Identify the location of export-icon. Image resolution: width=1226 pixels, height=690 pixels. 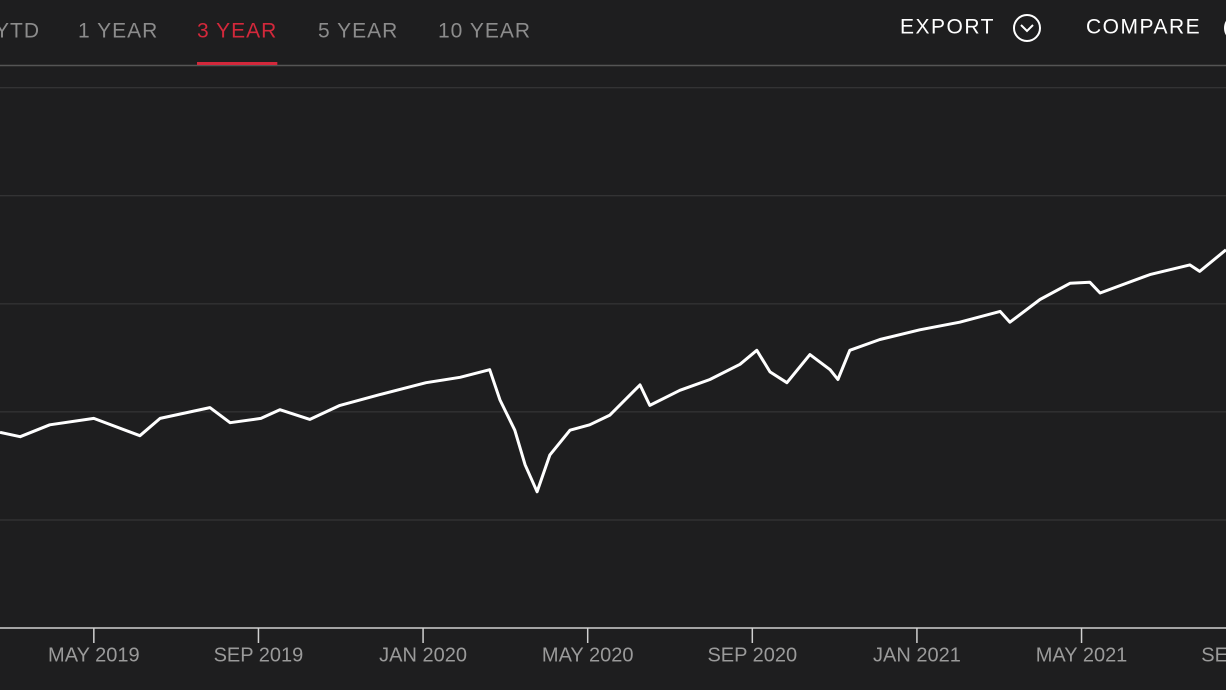
(1027, 28).